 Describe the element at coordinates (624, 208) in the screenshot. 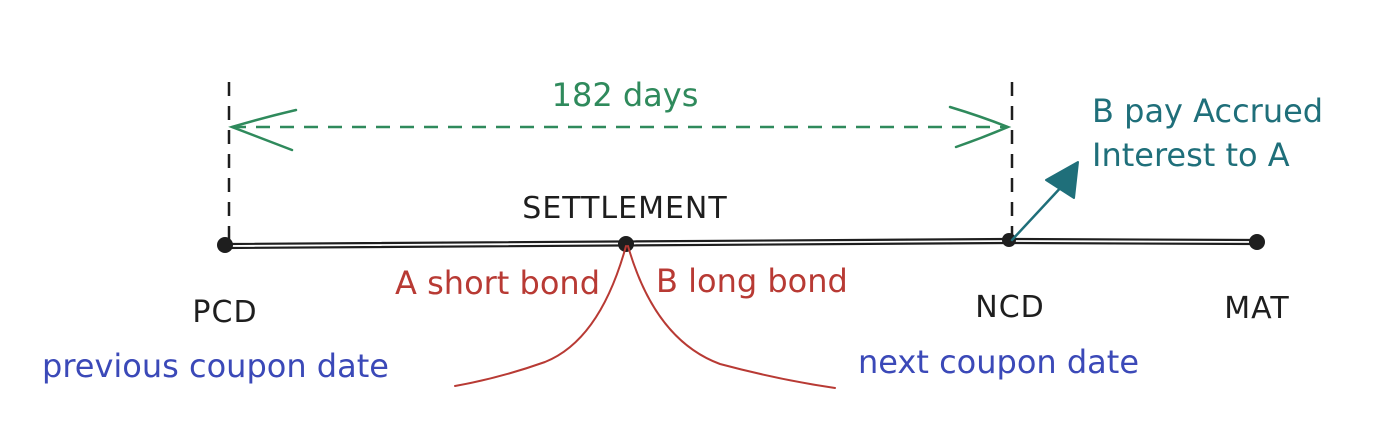

I see `settlement-label: SETTLEMENT` at that location.